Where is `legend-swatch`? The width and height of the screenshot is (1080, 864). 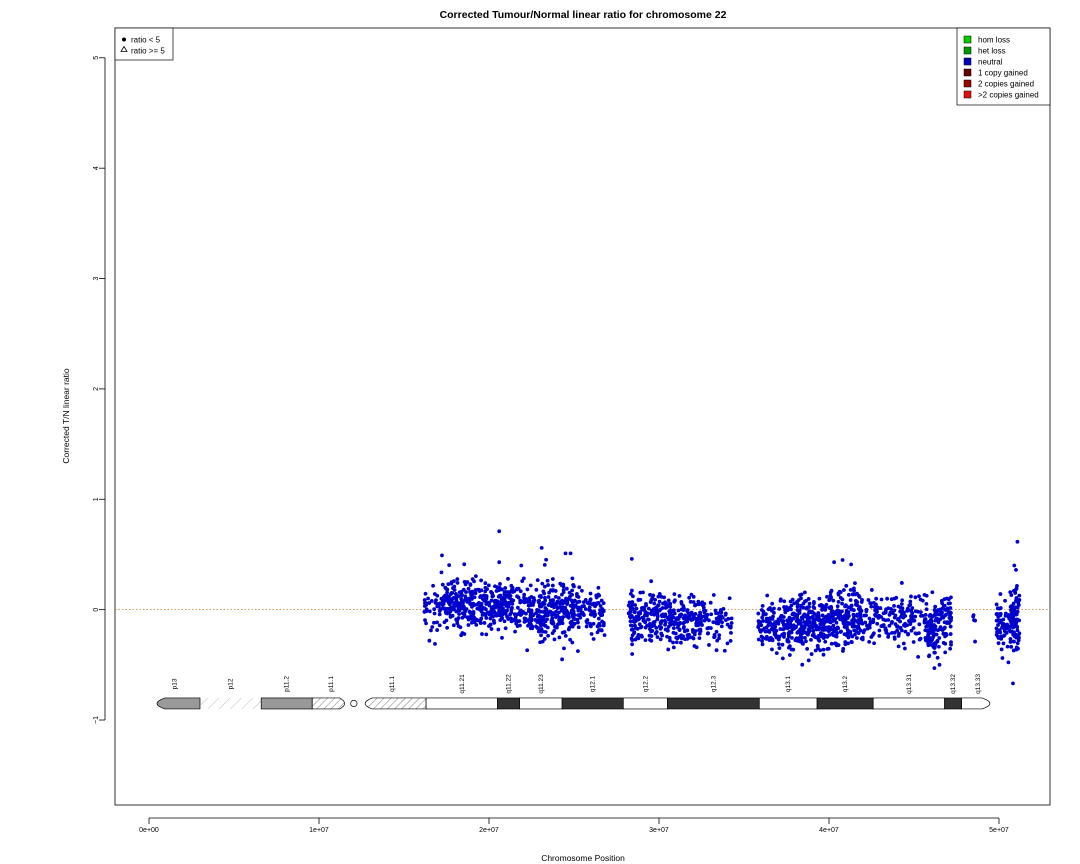
legend-swatch is located at coordinates (967, 39).